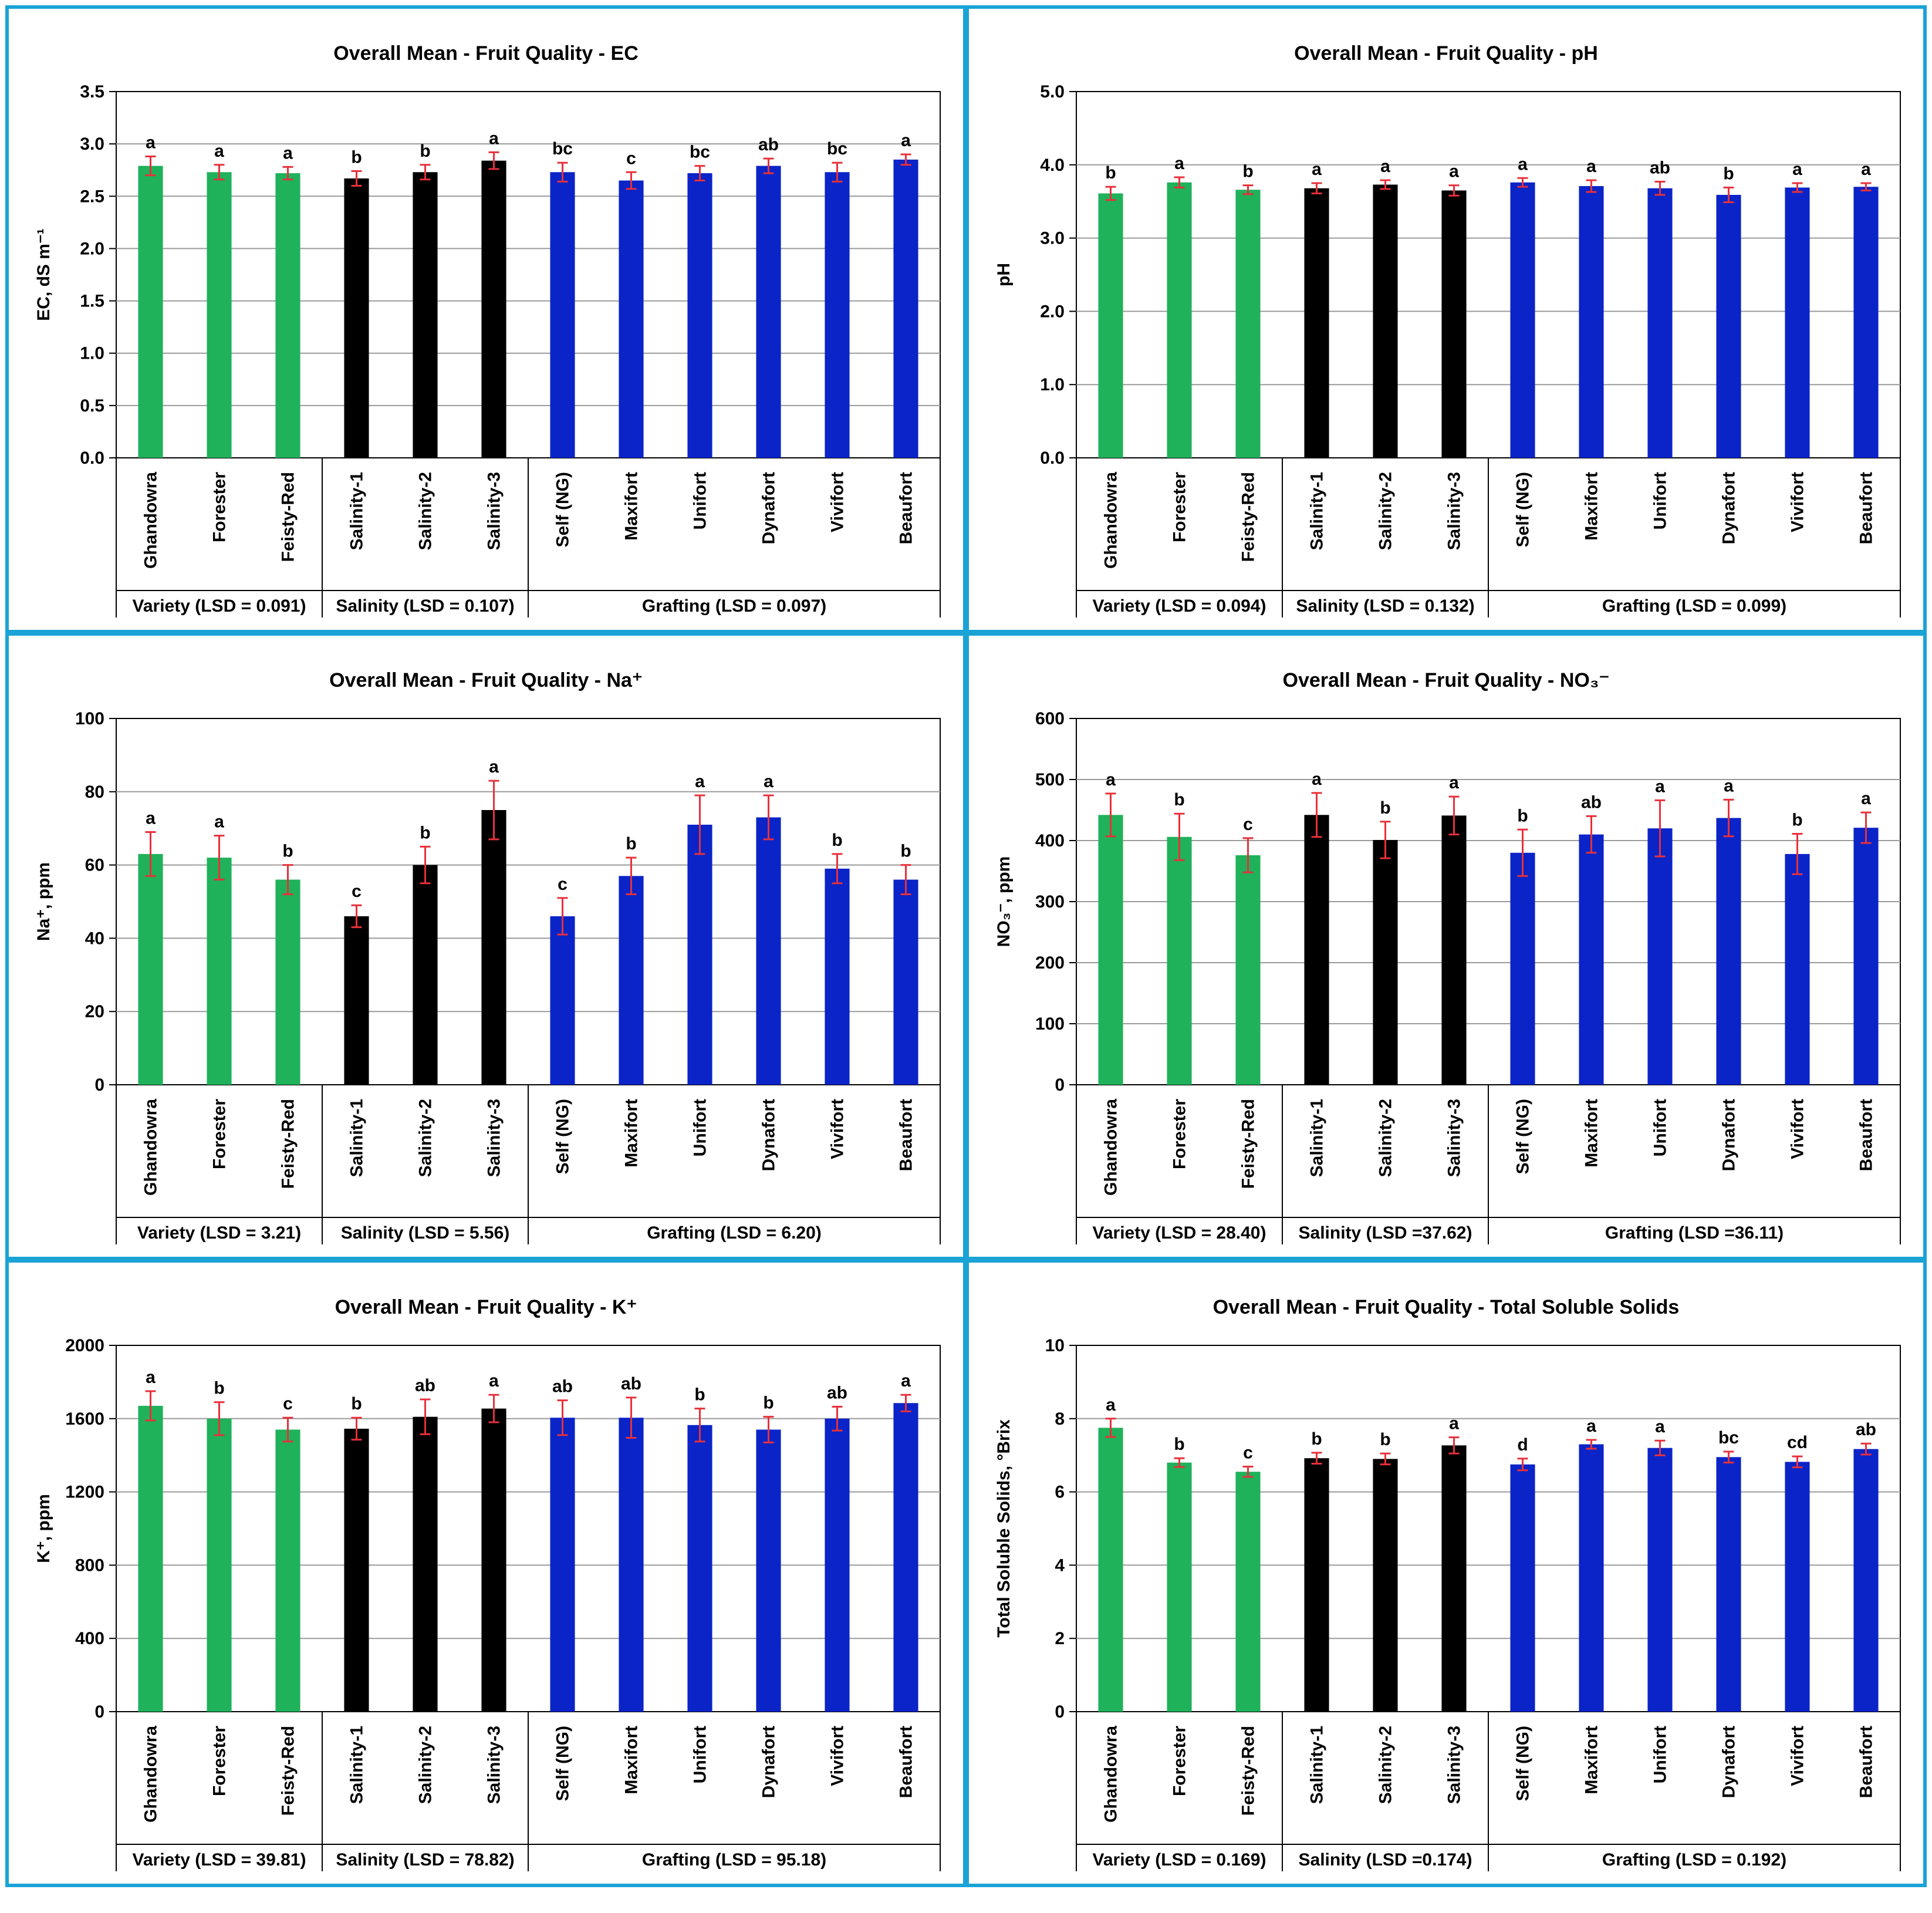 The image size is (1932, 1913). What do you see at coordinates (1694, 1860) in the screenshot?
I see `group-label: Grafting (LSD = 0.192)` at bounding box center [1694, 1860].